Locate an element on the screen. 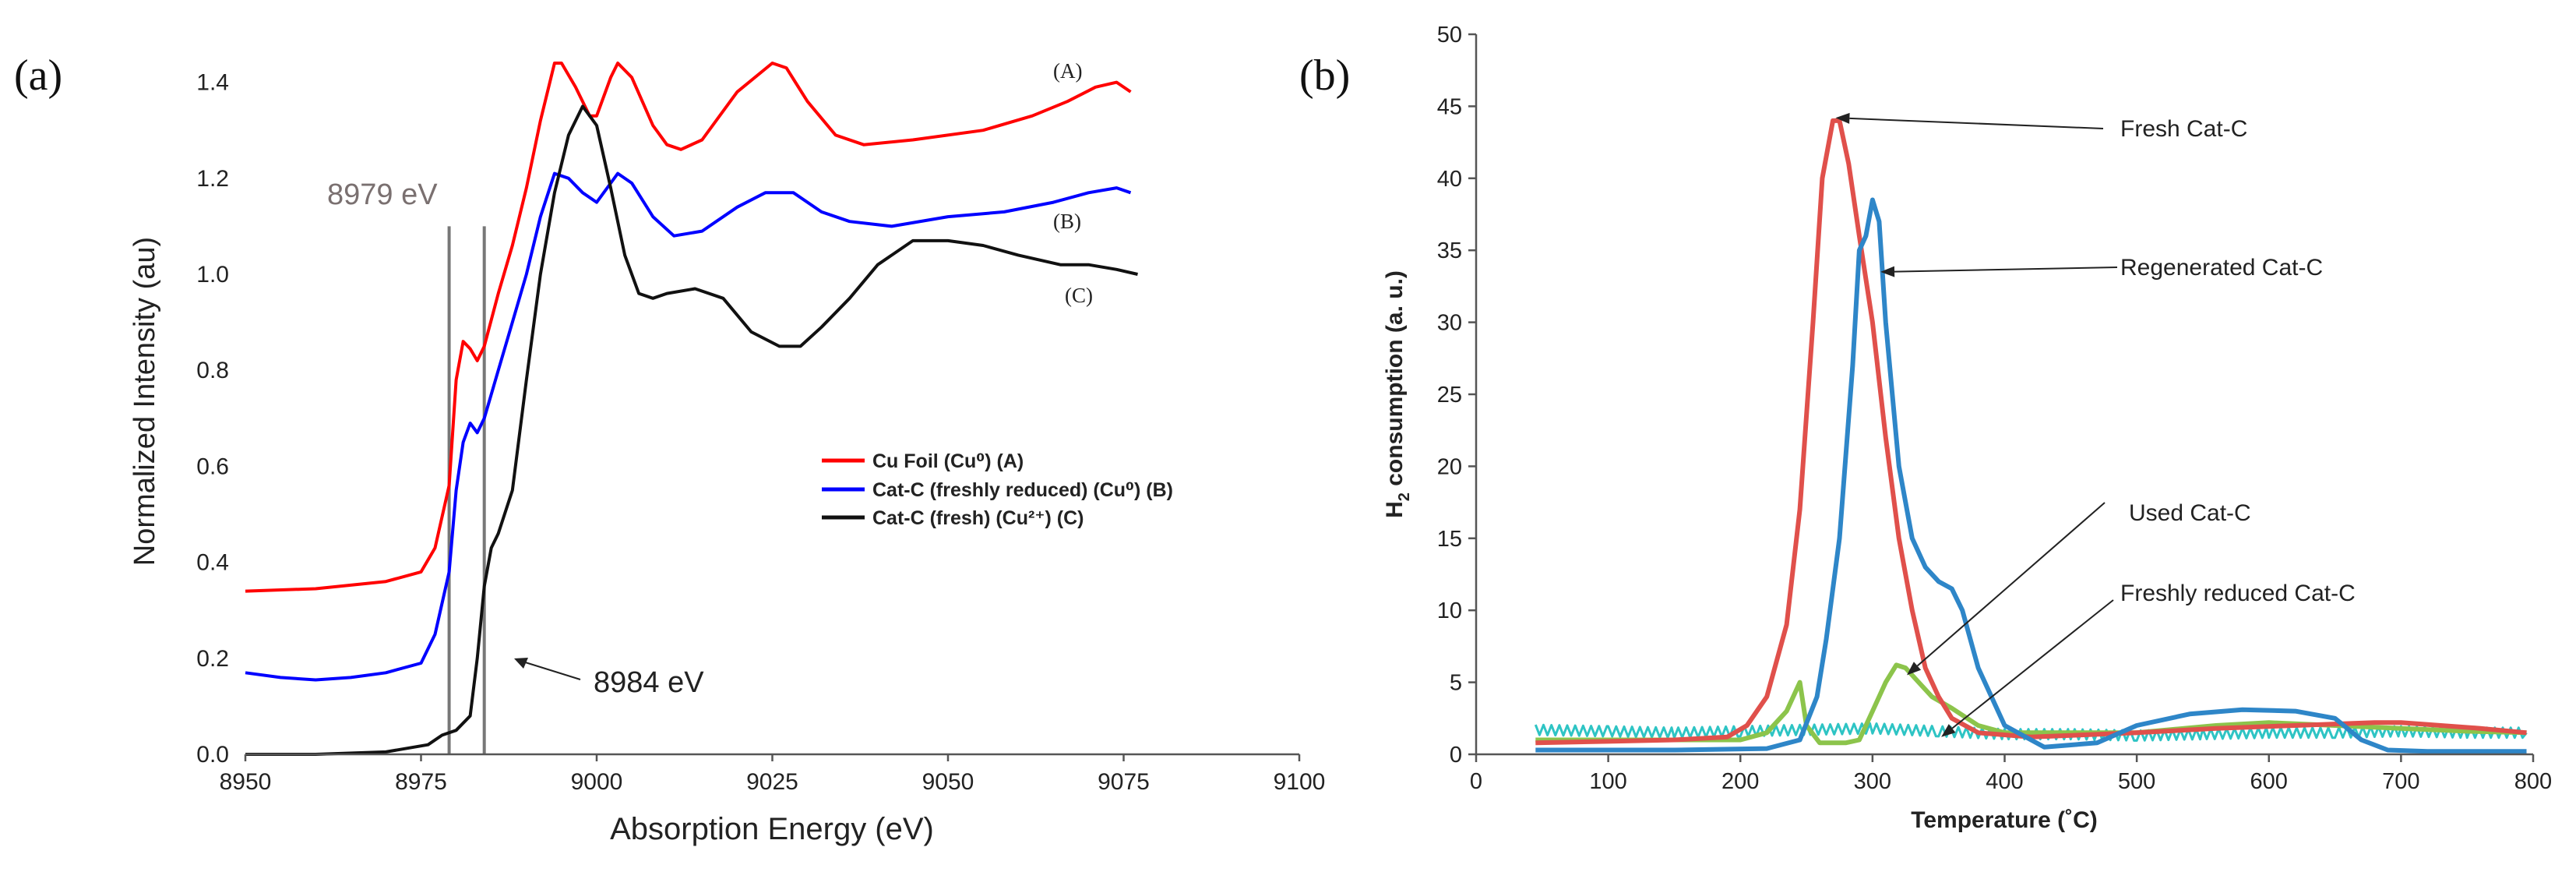 This screenshot has width=2576, height=879. annotation-fresh-cat-c-arrow is located at coordinates (1977, 123).